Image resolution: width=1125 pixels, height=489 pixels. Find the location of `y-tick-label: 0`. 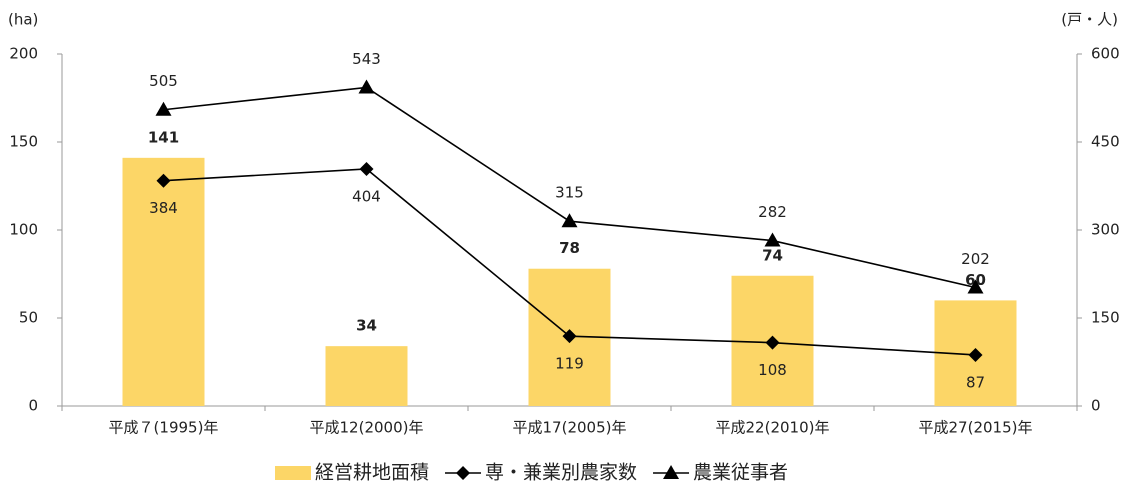

y-tick-label: 0 is located at coordinates (33, 406).